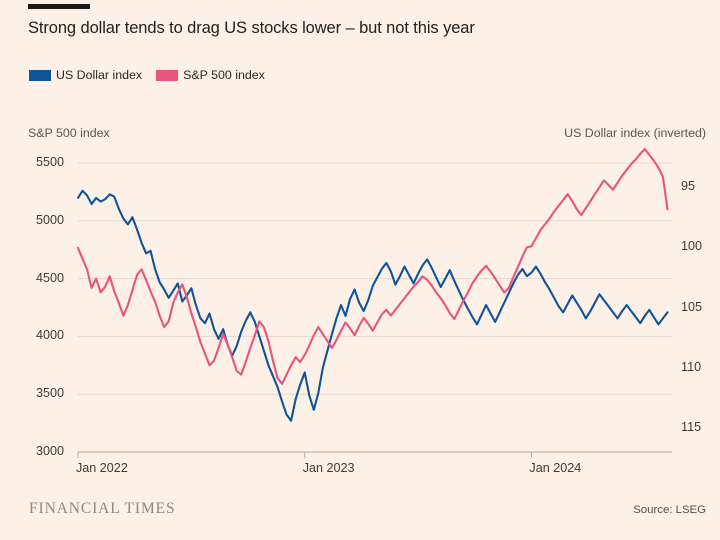  What do you see at coordinates (691, 426) in the screenshot?
I see `right-axis-tick-label: 115` at bounding box center [691, 426].